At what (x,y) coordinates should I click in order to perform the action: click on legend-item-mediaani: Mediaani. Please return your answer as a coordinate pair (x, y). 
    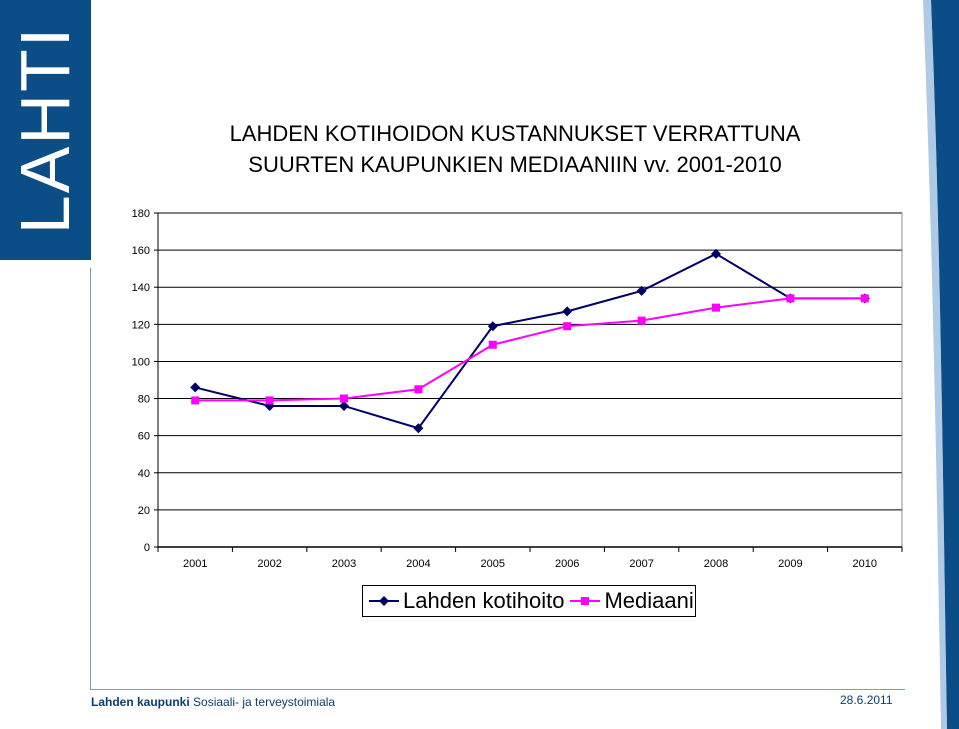
    Looking at the image, I should click on (632, 601).